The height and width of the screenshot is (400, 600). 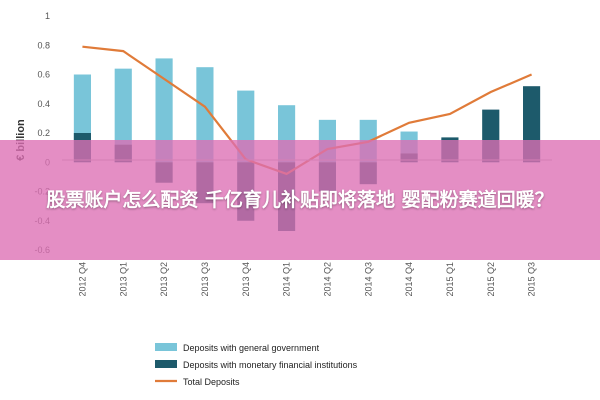 I want to click on x-tick-label: 2015 Q3, so click(x=532, y=279).